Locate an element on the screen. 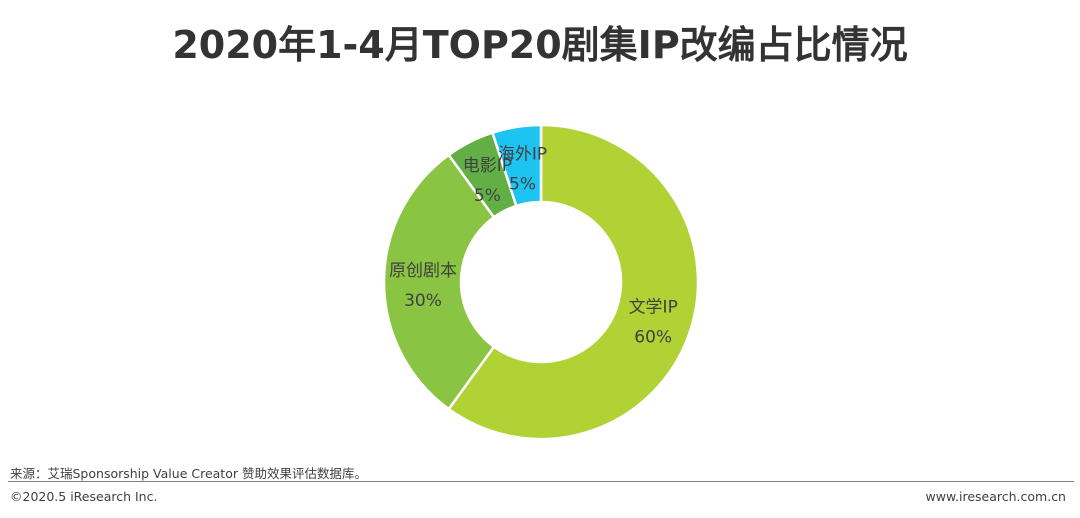 The width and height of the screenshot is (1080, 518). footer-divider is located at coordinates (541, 481).